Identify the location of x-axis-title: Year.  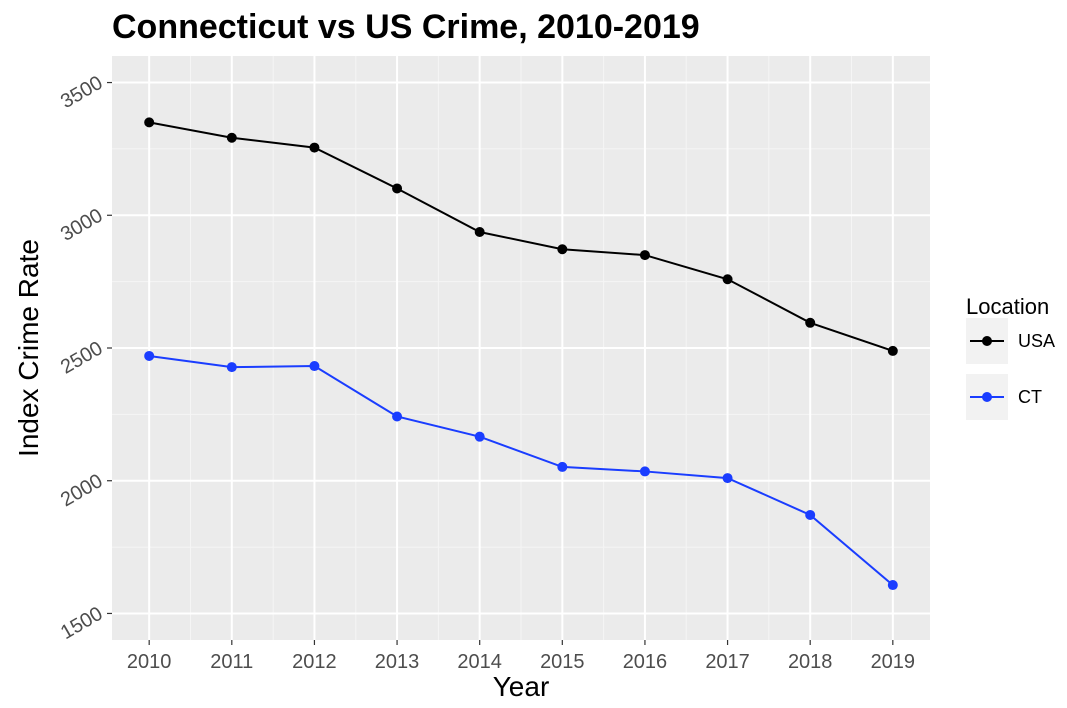
(521, 686).